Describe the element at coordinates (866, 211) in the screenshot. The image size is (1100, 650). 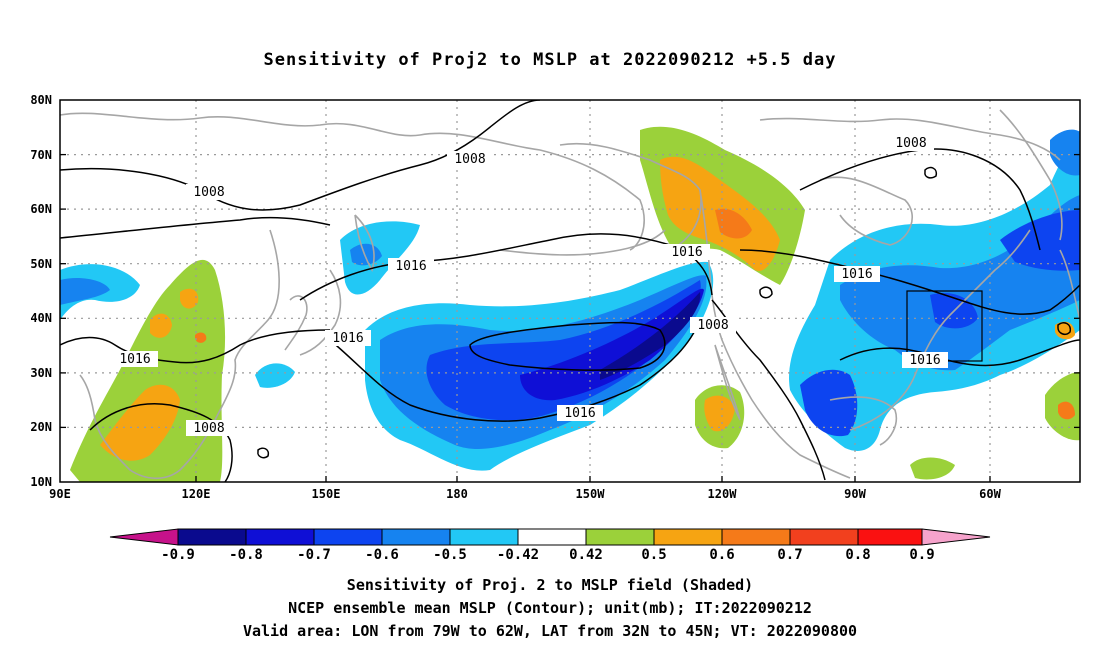
I see `coastline-hudson` at that location.